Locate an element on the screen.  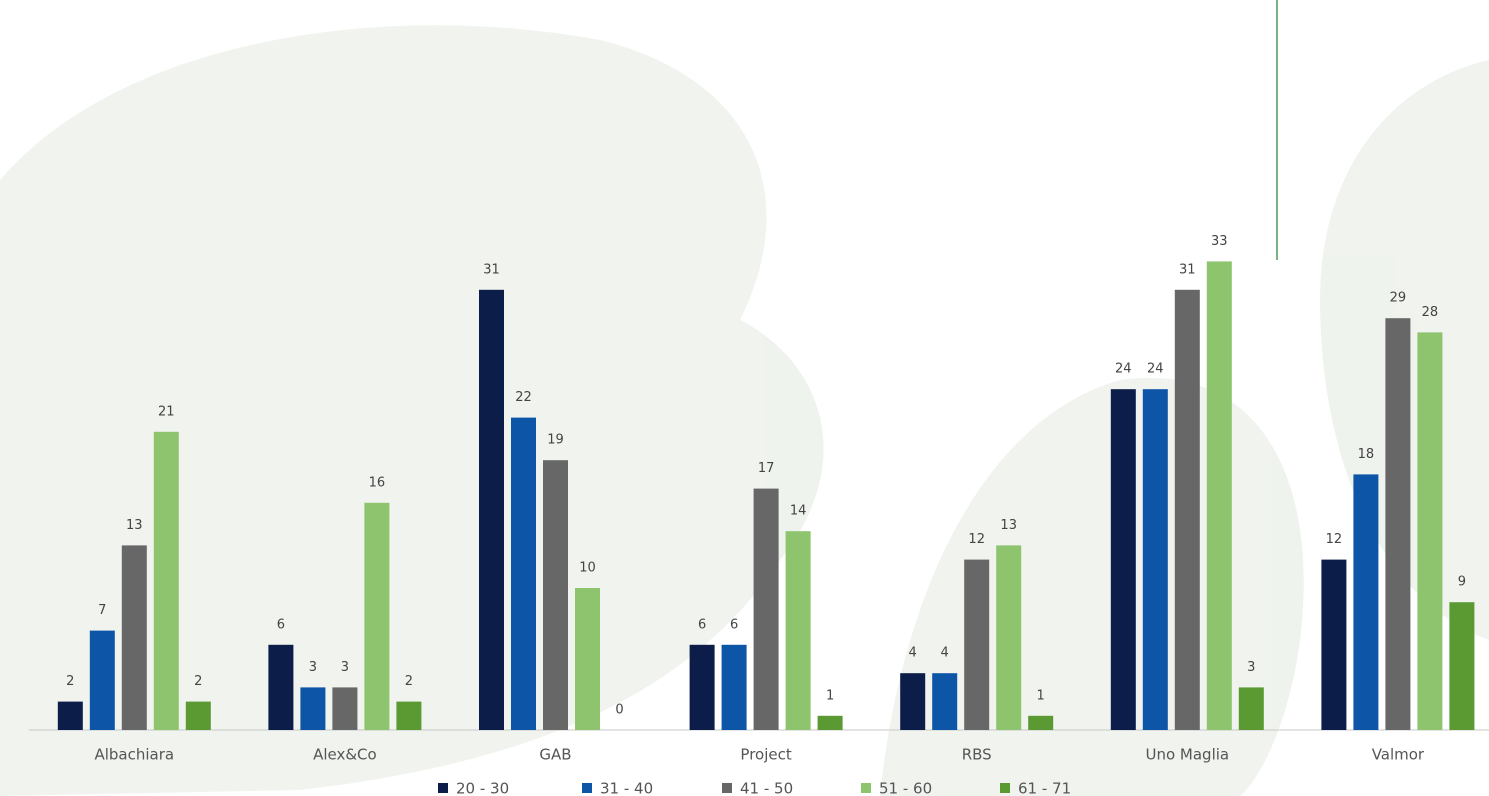
value-label: 14 is located at coordinates (798, 511).